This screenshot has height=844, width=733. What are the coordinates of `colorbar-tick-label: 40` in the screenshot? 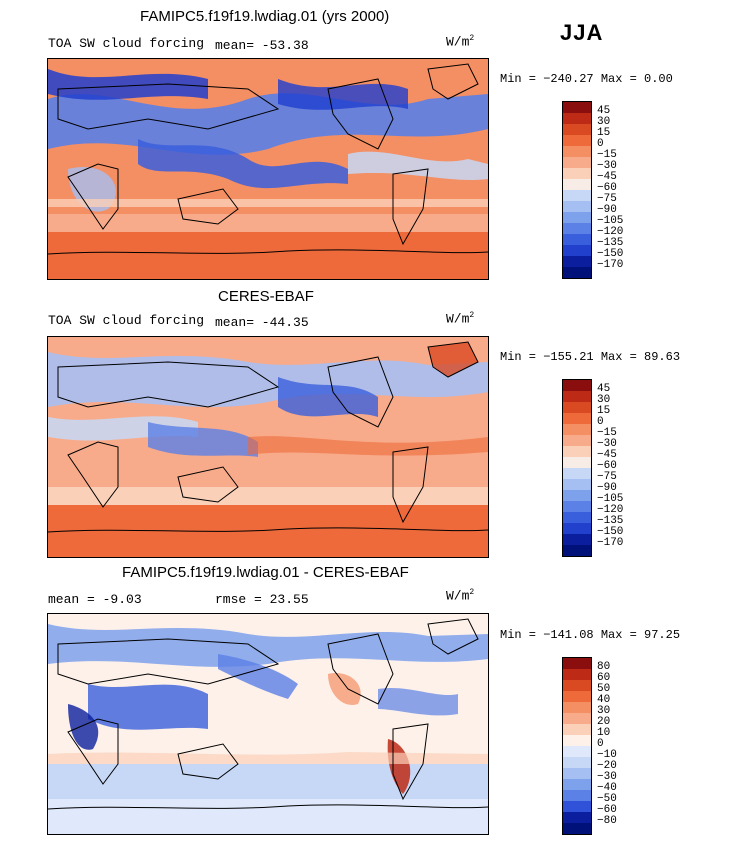 It's located at (604, 700).